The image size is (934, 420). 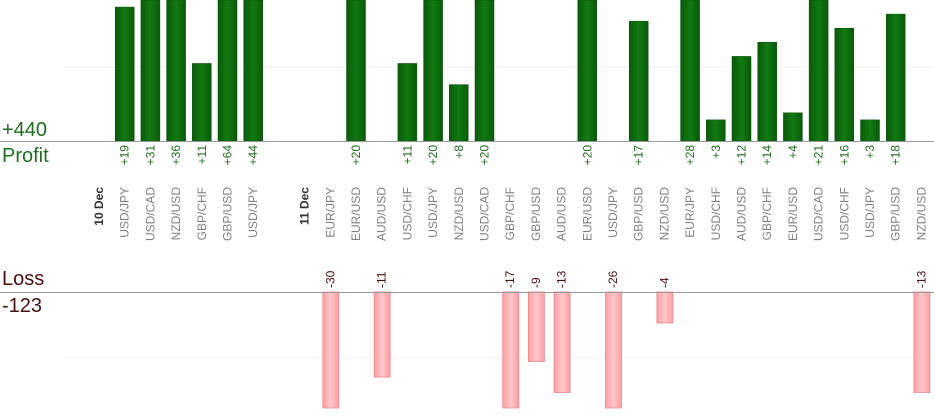 I want to click on loss-total: -123, so click(x=22, y=306).